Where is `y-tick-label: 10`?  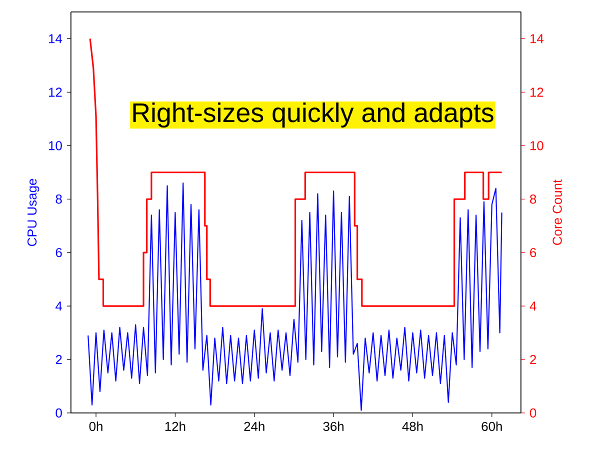 y-tick-label: 10 is located at coordinates (55, 145).